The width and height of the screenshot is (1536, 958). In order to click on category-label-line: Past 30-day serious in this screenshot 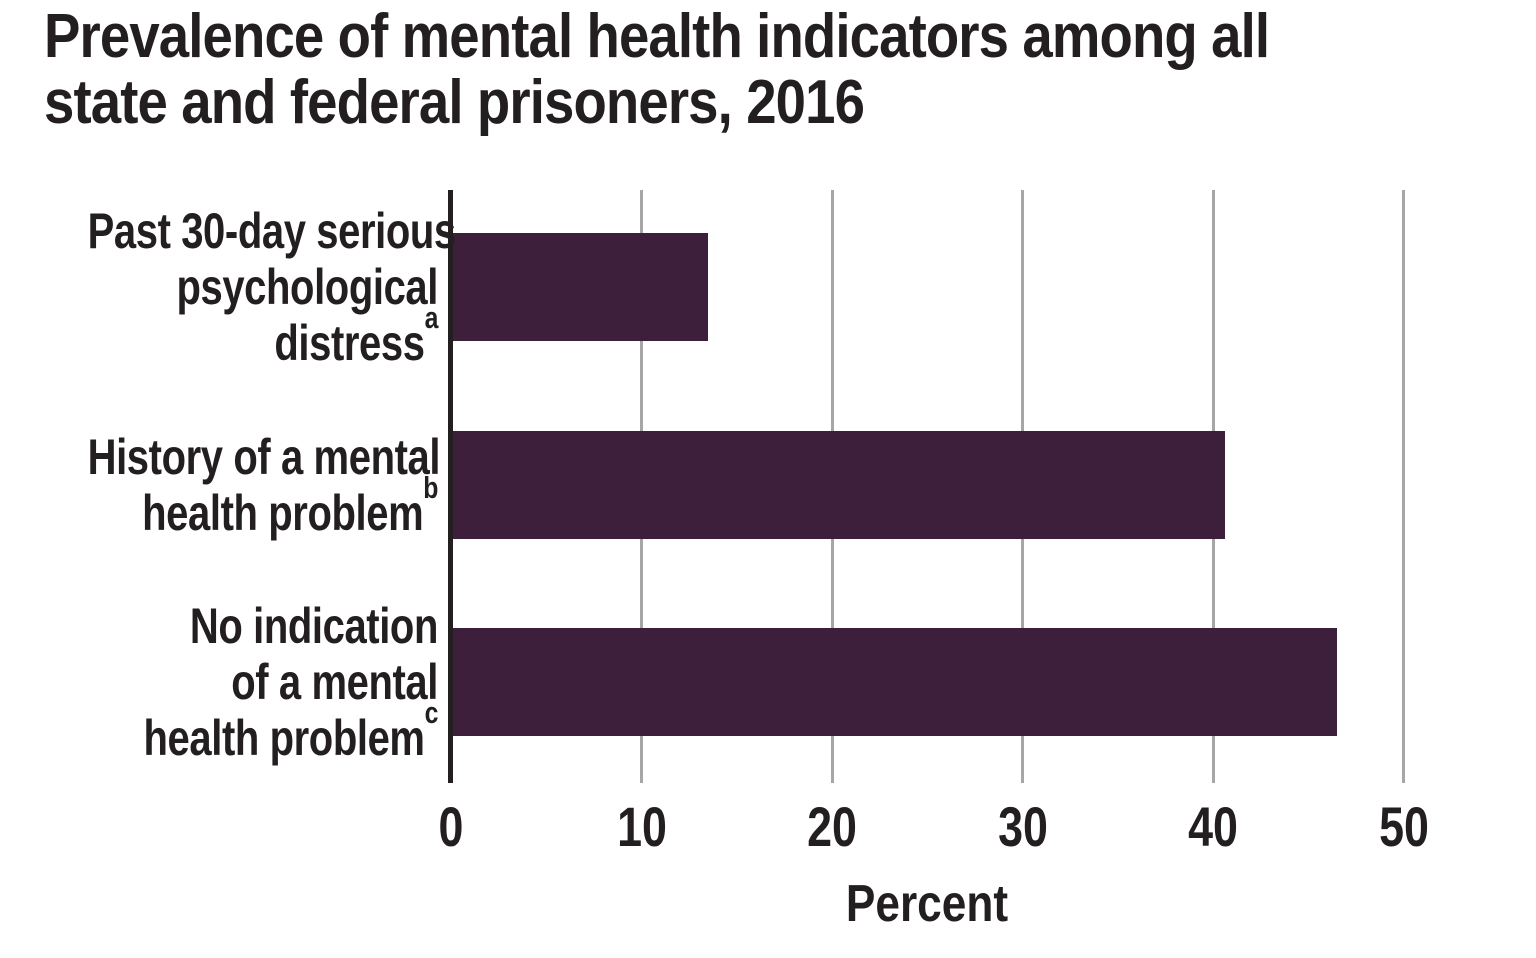, I will do `click(272, 231)`.